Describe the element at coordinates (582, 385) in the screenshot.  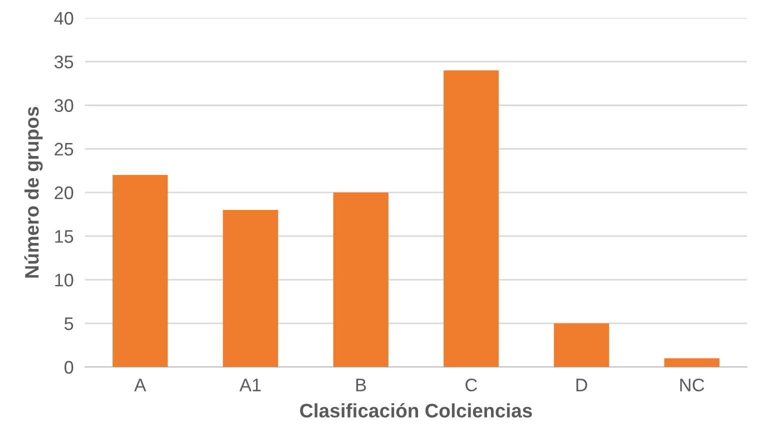
I see `x-tick-label: D` at that location.